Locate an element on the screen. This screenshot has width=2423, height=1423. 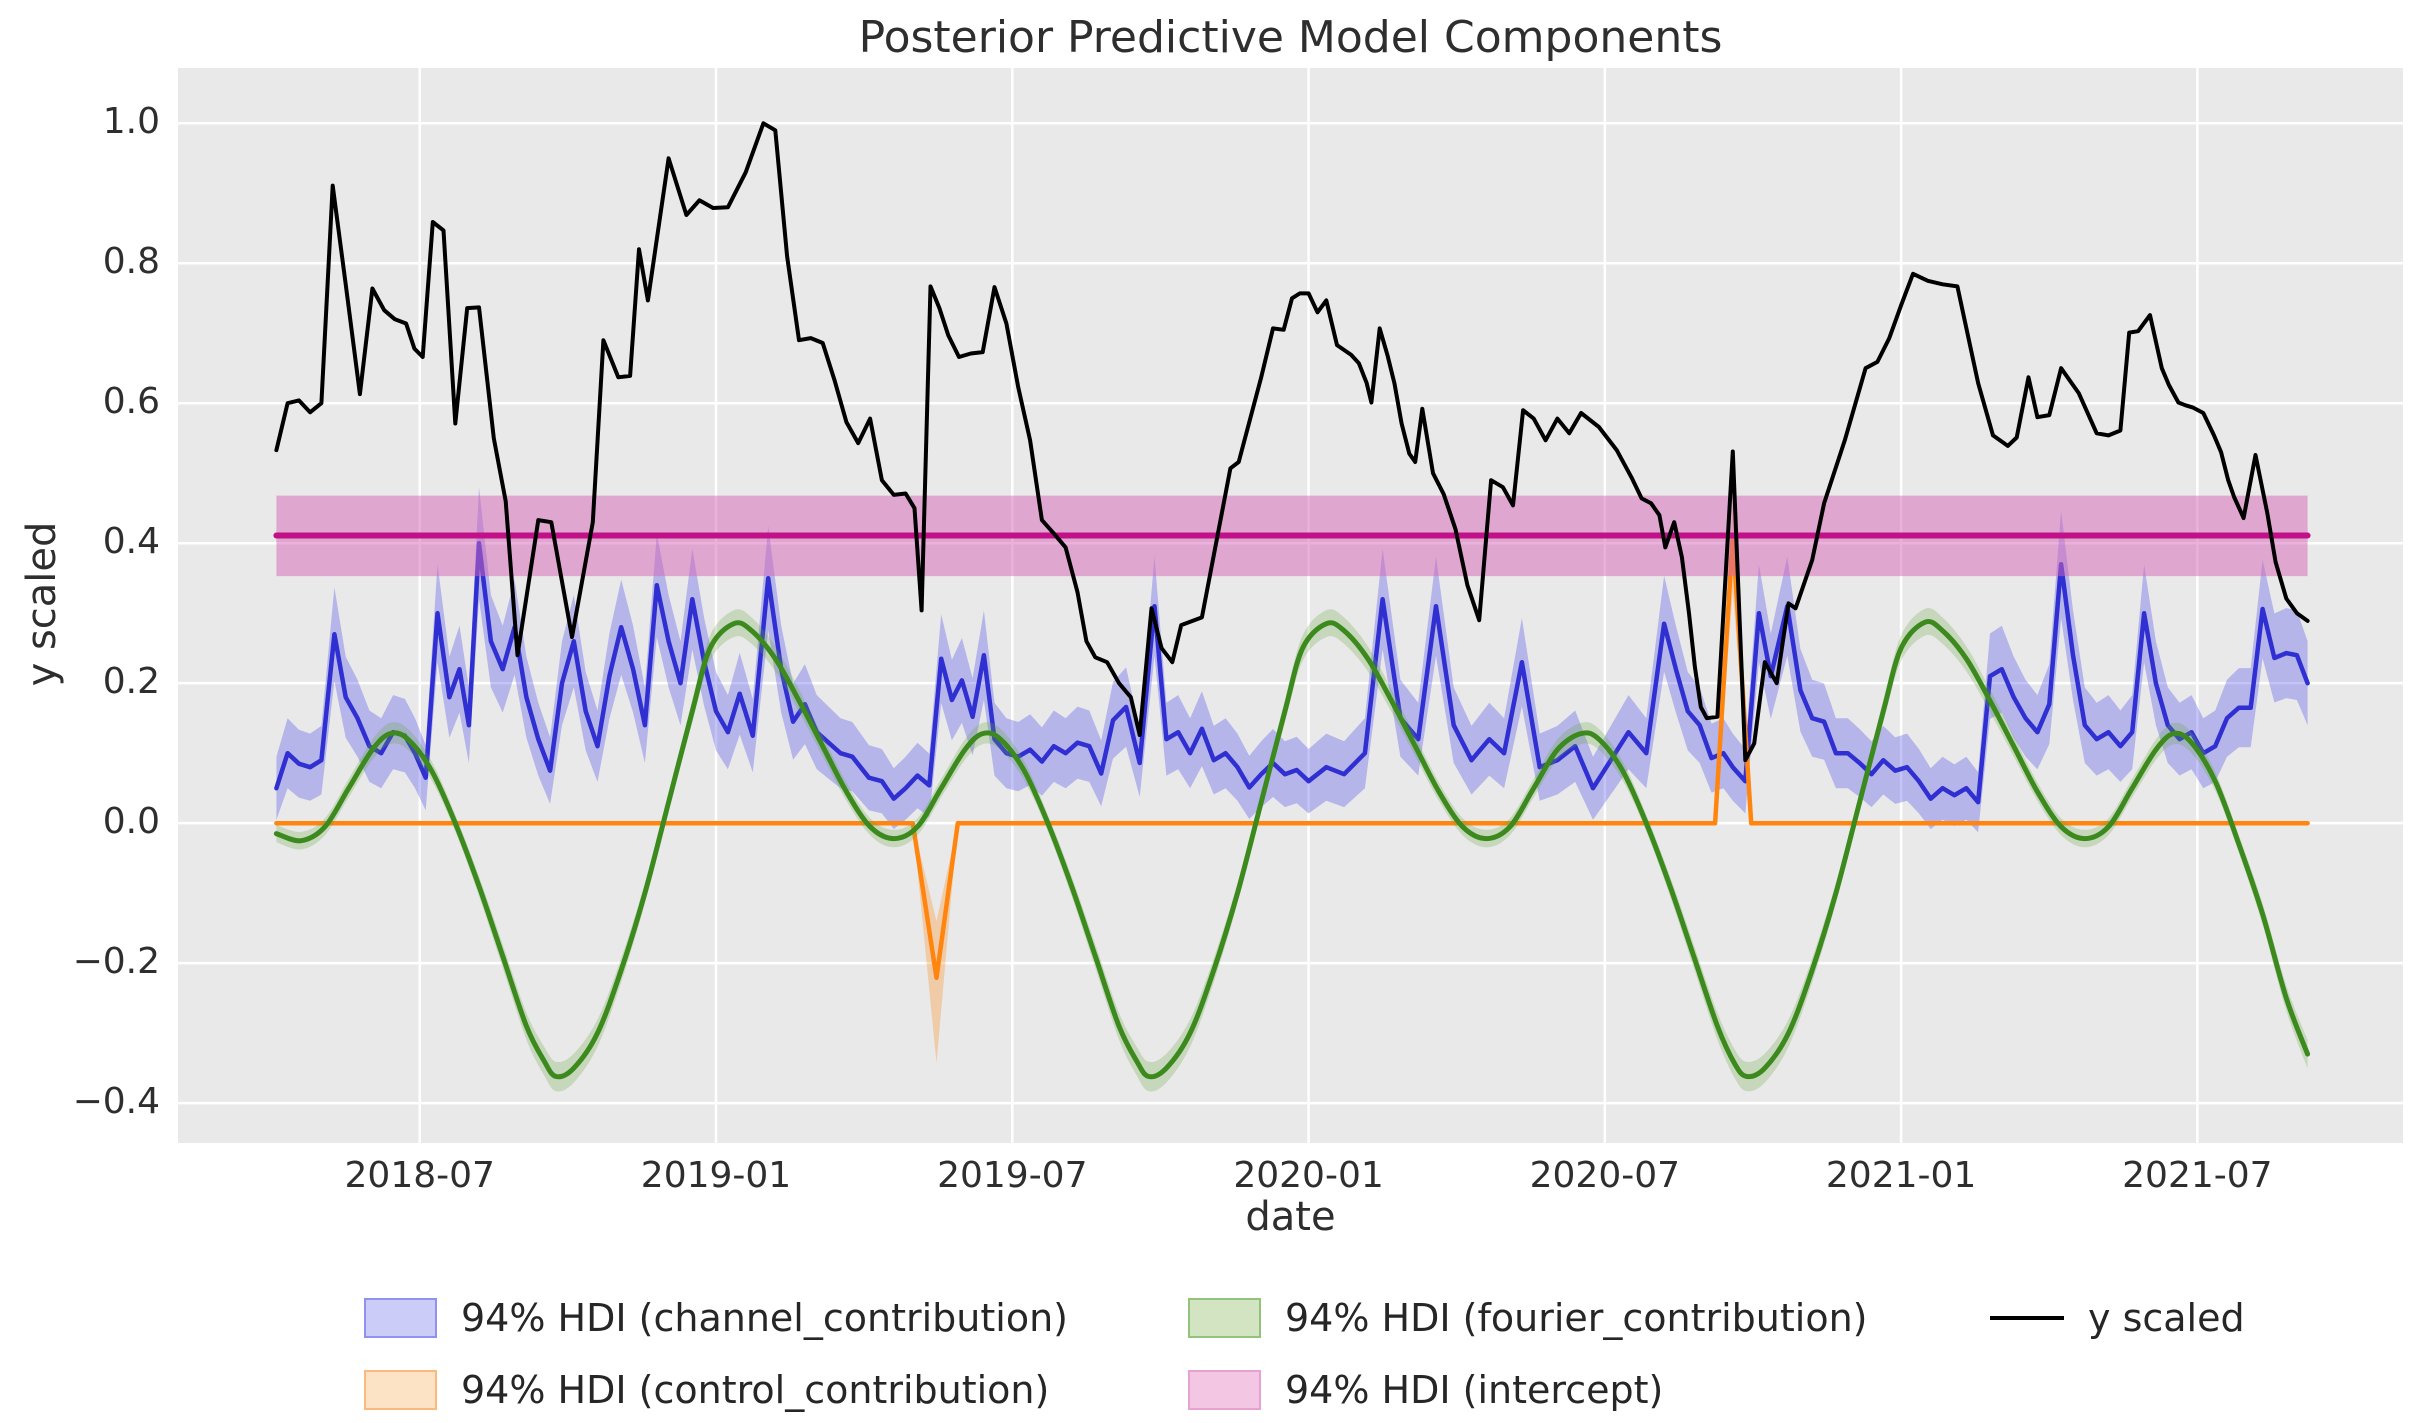
y-tick-label: −0.4 is located at coordinates (116, 1102).